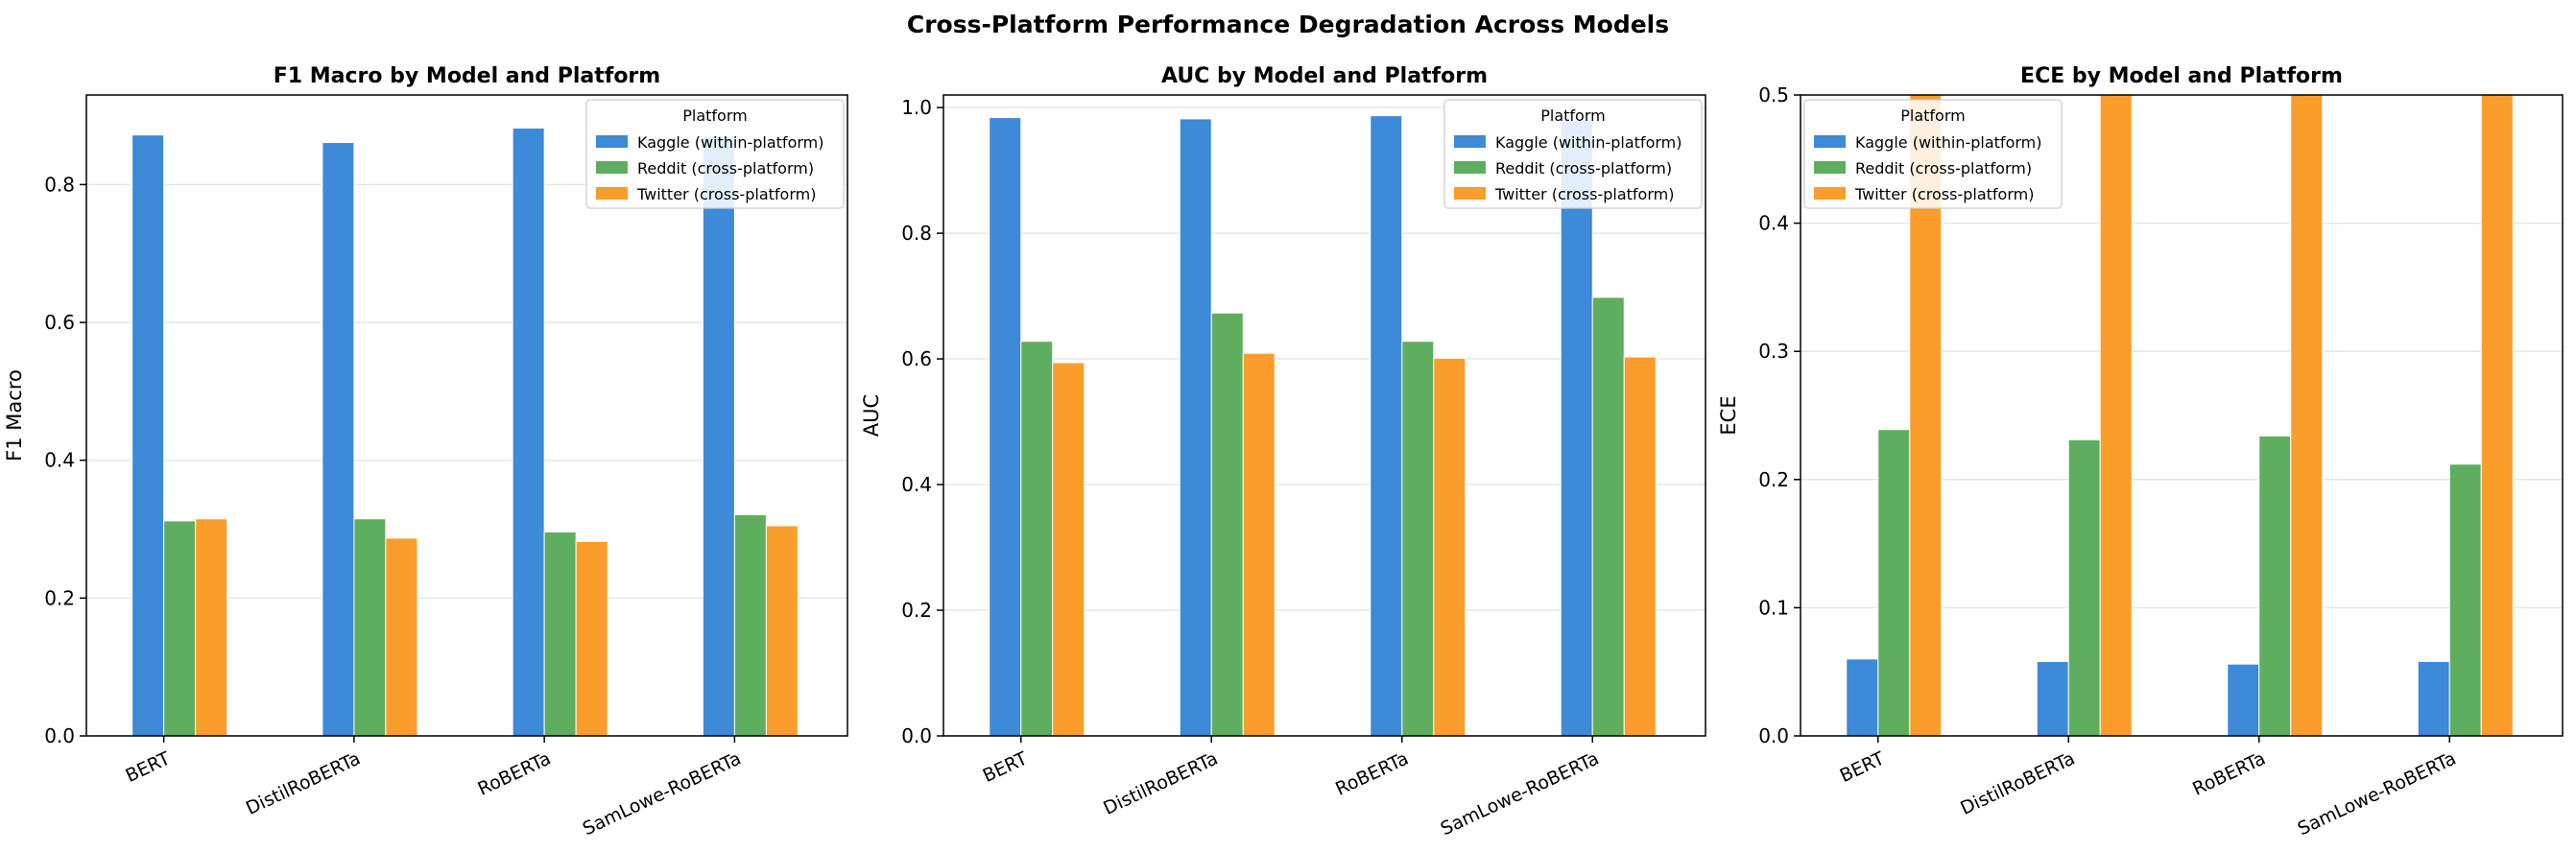 The height and width of the screenshot is (852, 2576). Describe the element at coordinates (1773, 351) in the screenshot. I see `y-tick-label: 0.3` at that location.